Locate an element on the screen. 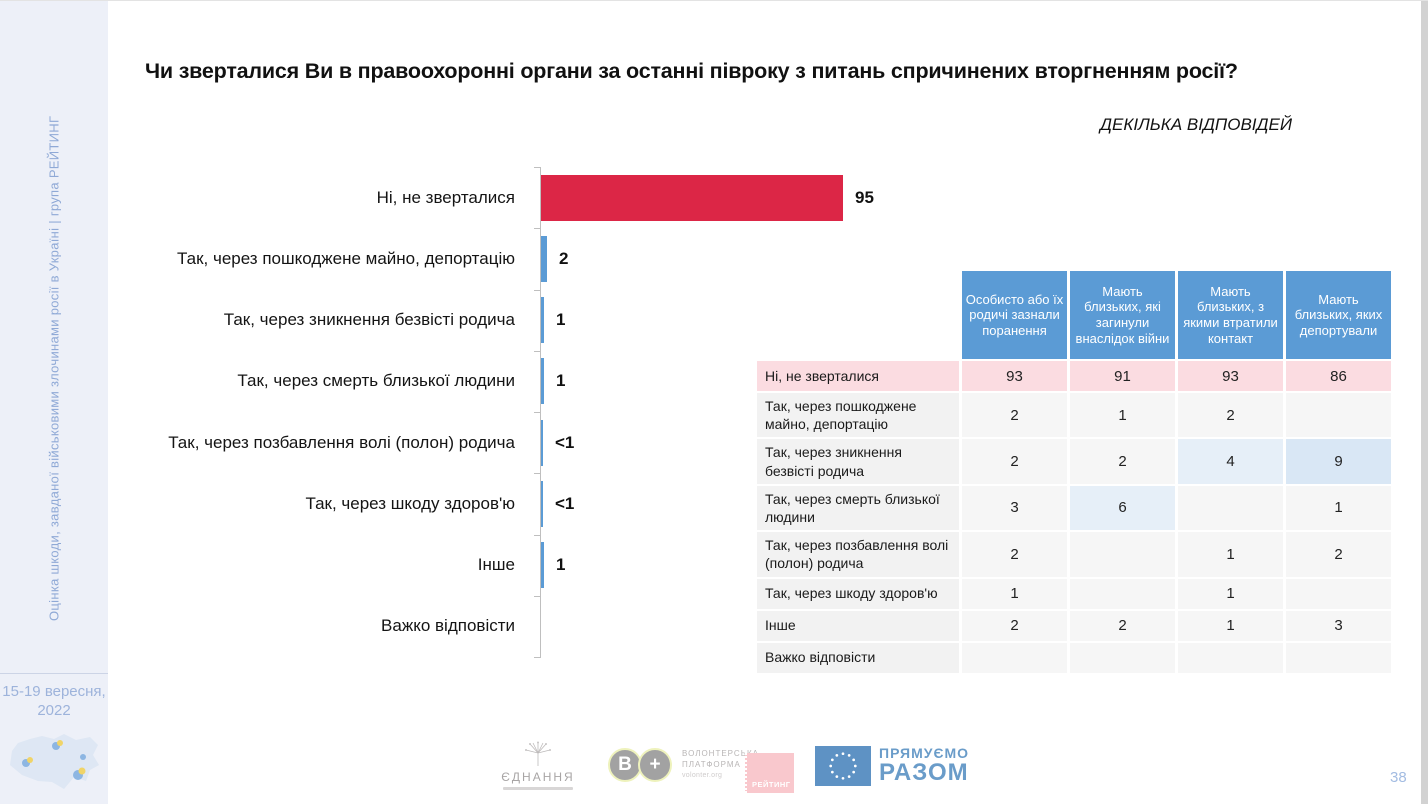 The width and height of the screenshot is (1428, 804). volunteer-plus-icon: + is located at coordinates (655, 765).